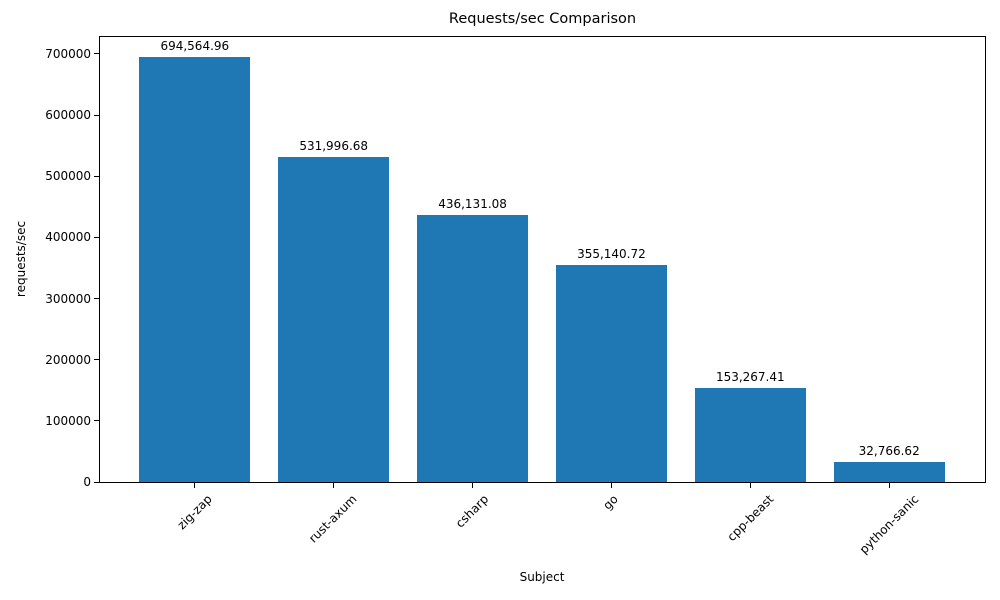 The image size is (1000, 600). What do you see at coordinates (542, 577) in the screenshot?
I see `x-axis-label: Subject` at bounding box center [542, 577].